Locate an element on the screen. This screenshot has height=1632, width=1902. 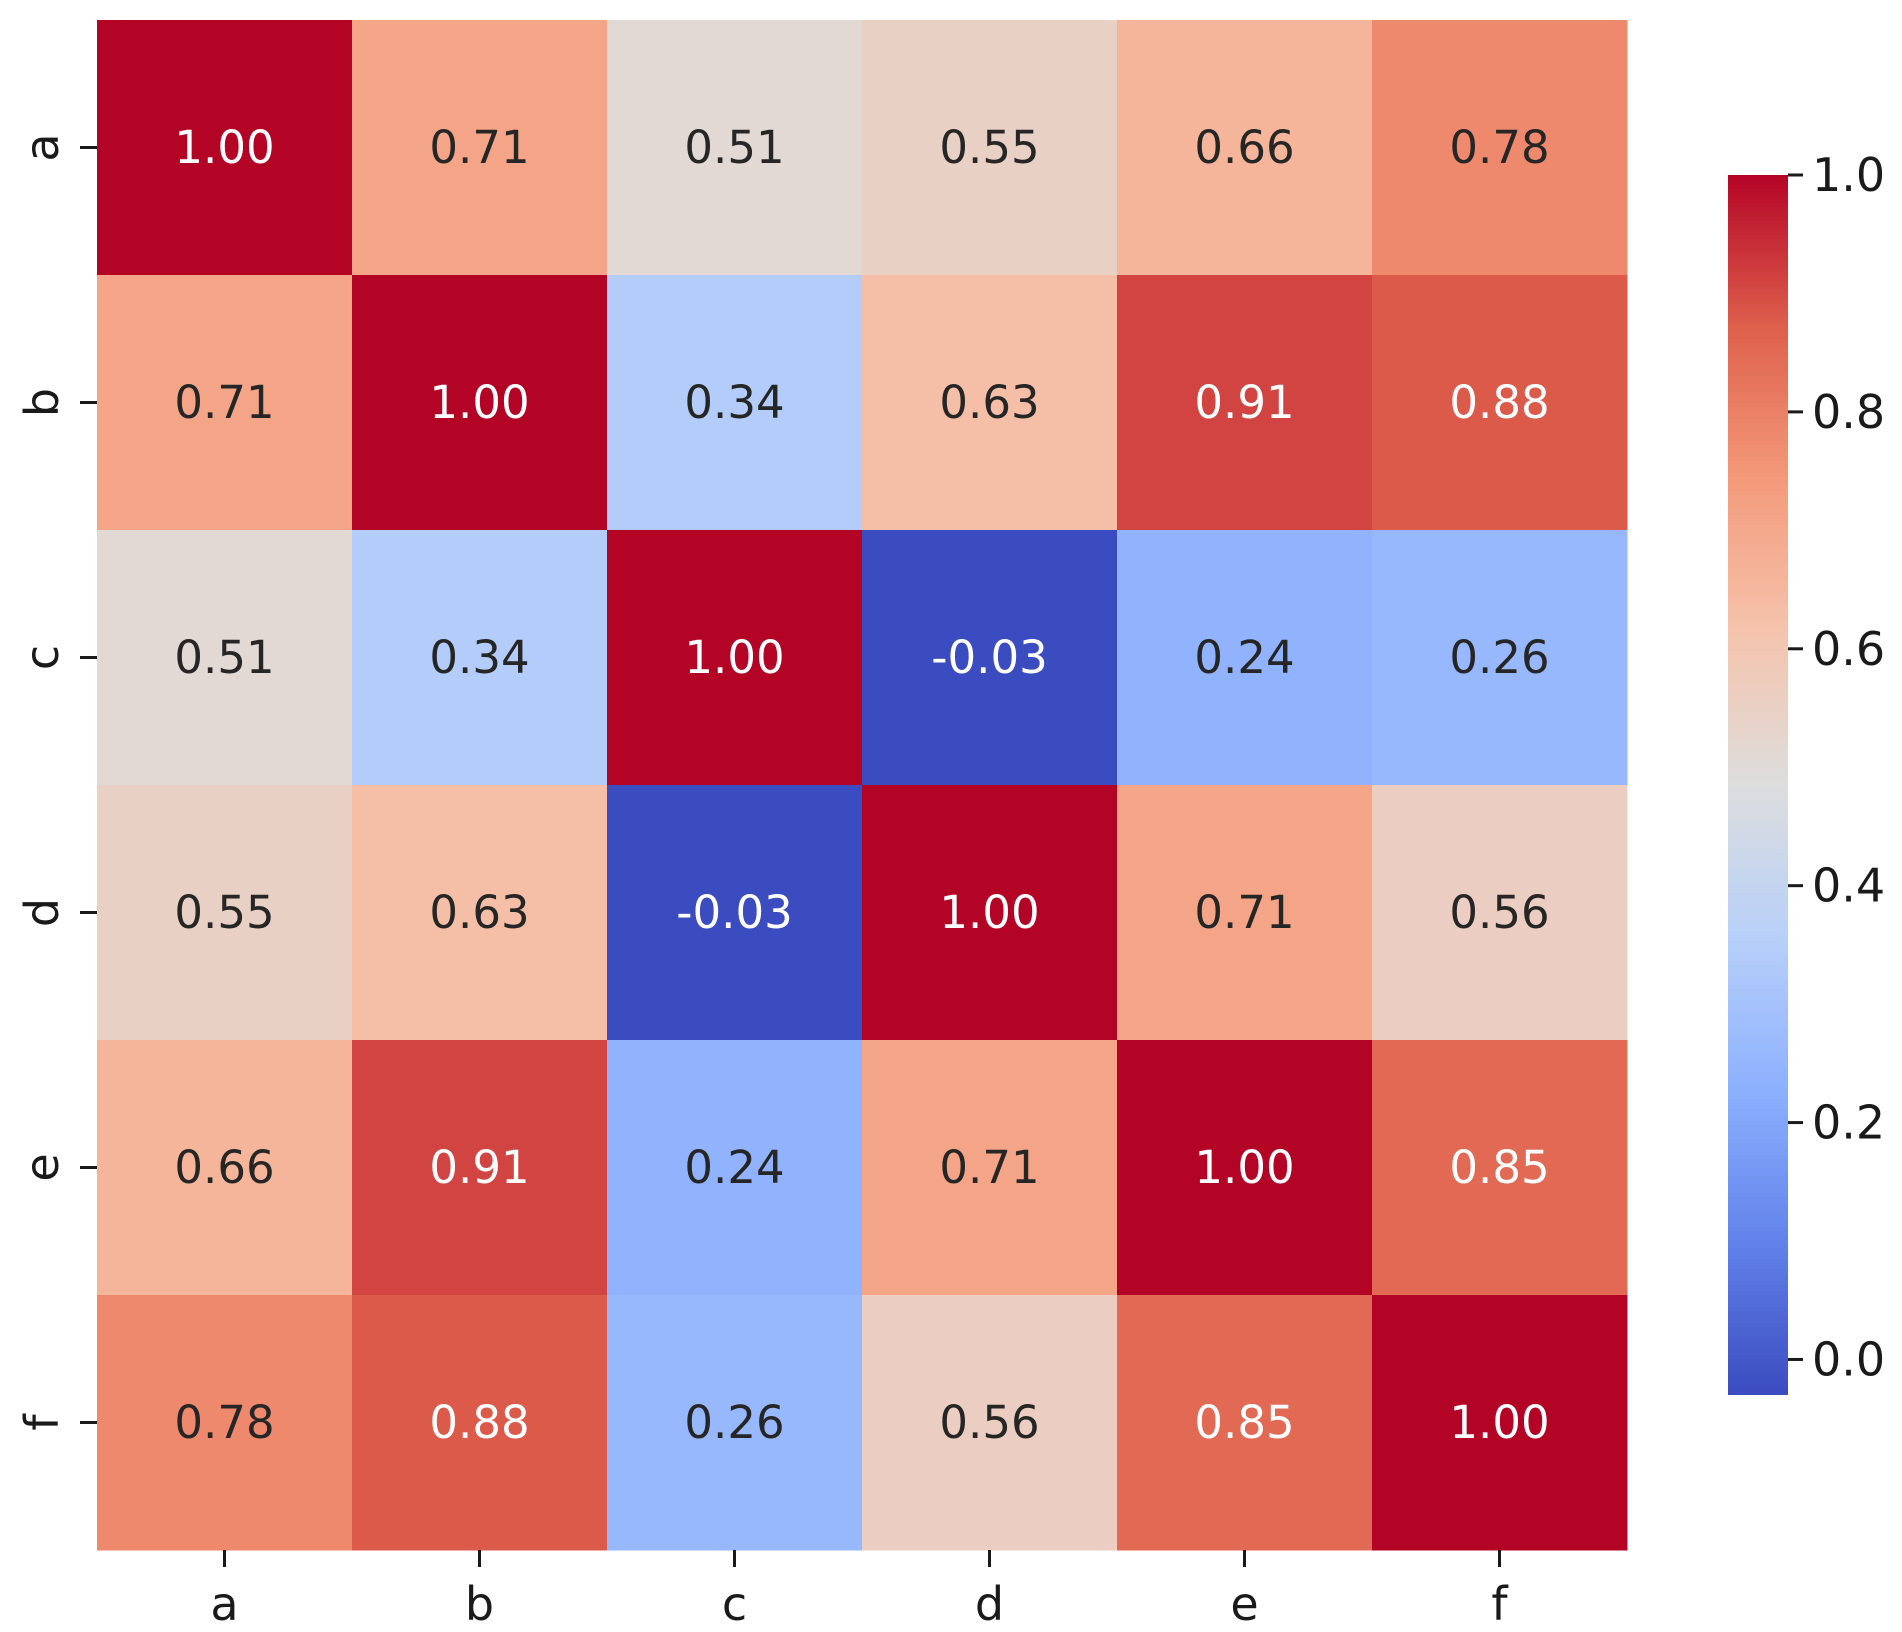
heatmap-cell-d-d is located at coordinates (990, 913).